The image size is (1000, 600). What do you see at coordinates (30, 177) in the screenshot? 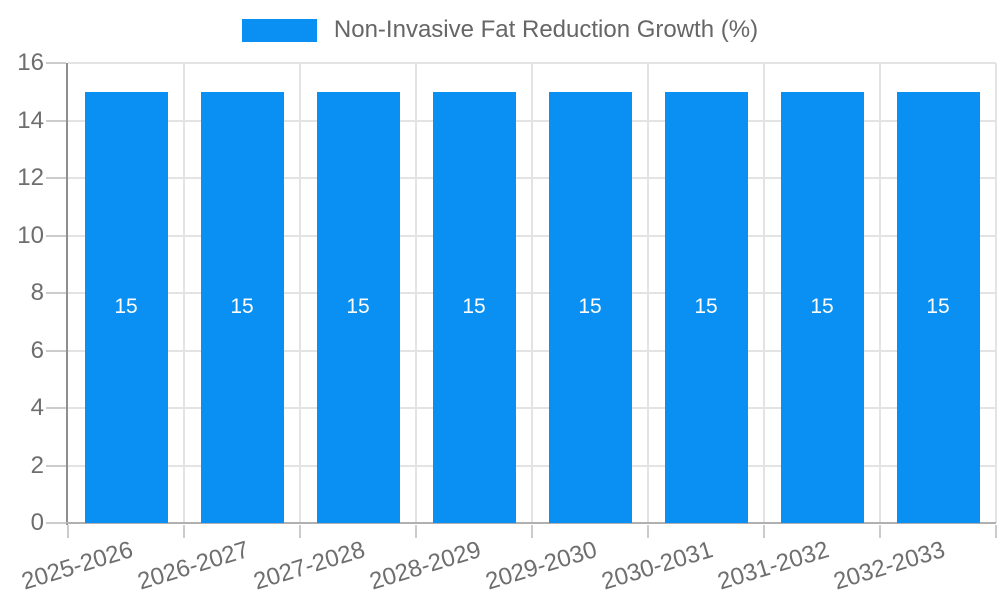
I see `y-axis-tick-label: 12` at bounding box center [30, 177].